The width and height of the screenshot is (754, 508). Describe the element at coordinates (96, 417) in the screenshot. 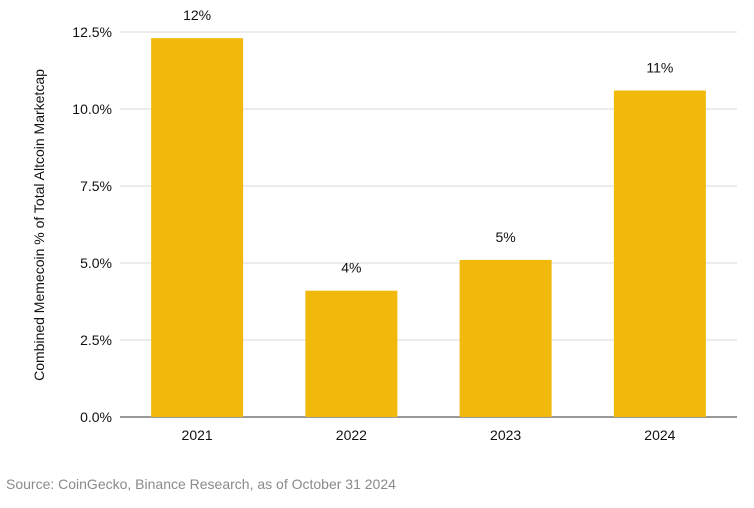

I see `y-tick-label: 0.0%` at that location.